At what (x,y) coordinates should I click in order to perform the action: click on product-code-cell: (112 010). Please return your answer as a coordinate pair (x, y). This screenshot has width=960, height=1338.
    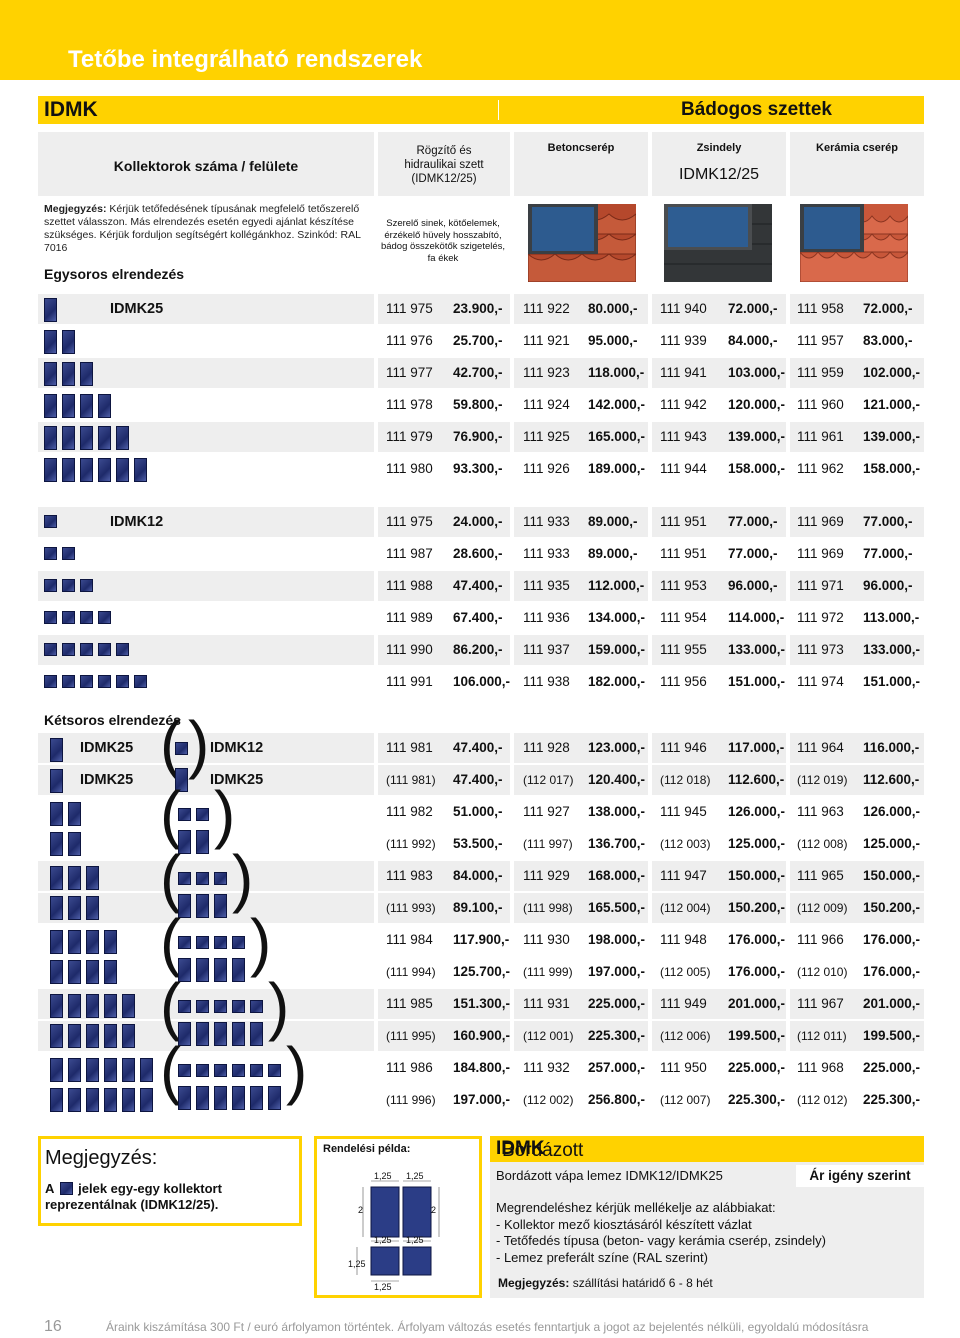
    Looking at the image, I should click on (822, 972).